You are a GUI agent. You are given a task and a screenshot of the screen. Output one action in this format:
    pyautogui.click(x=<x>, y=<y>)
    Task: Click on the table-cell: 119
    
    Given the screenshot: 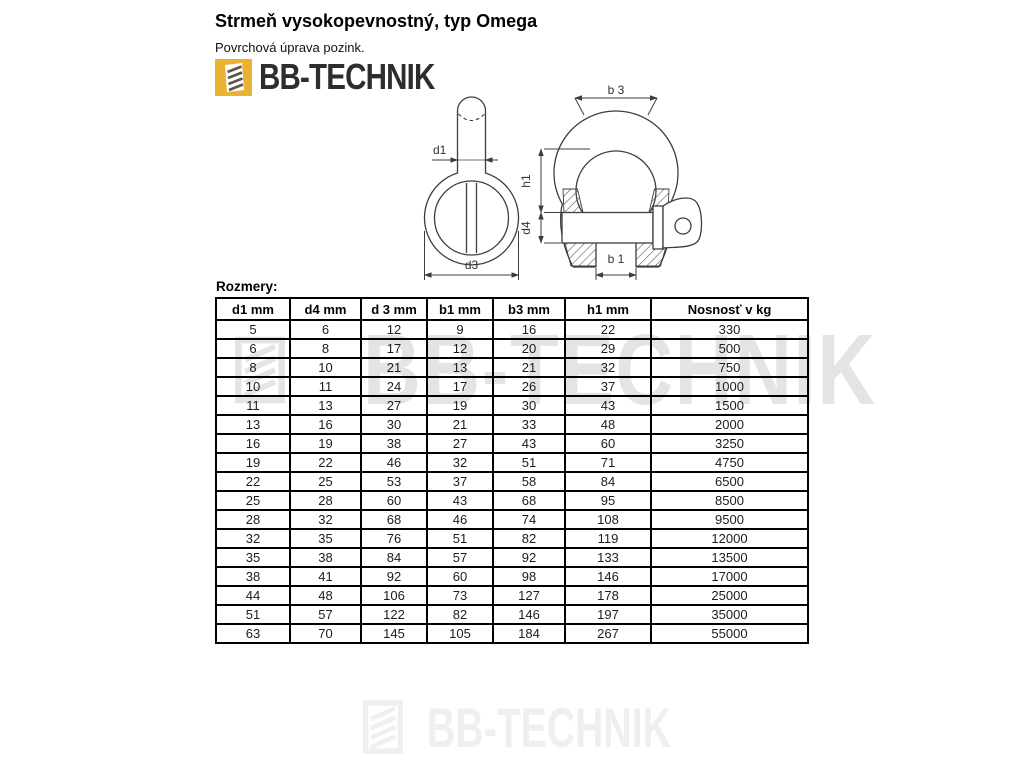 What is the action you would take?
    pyautogui.click(x=608, y=538)
    